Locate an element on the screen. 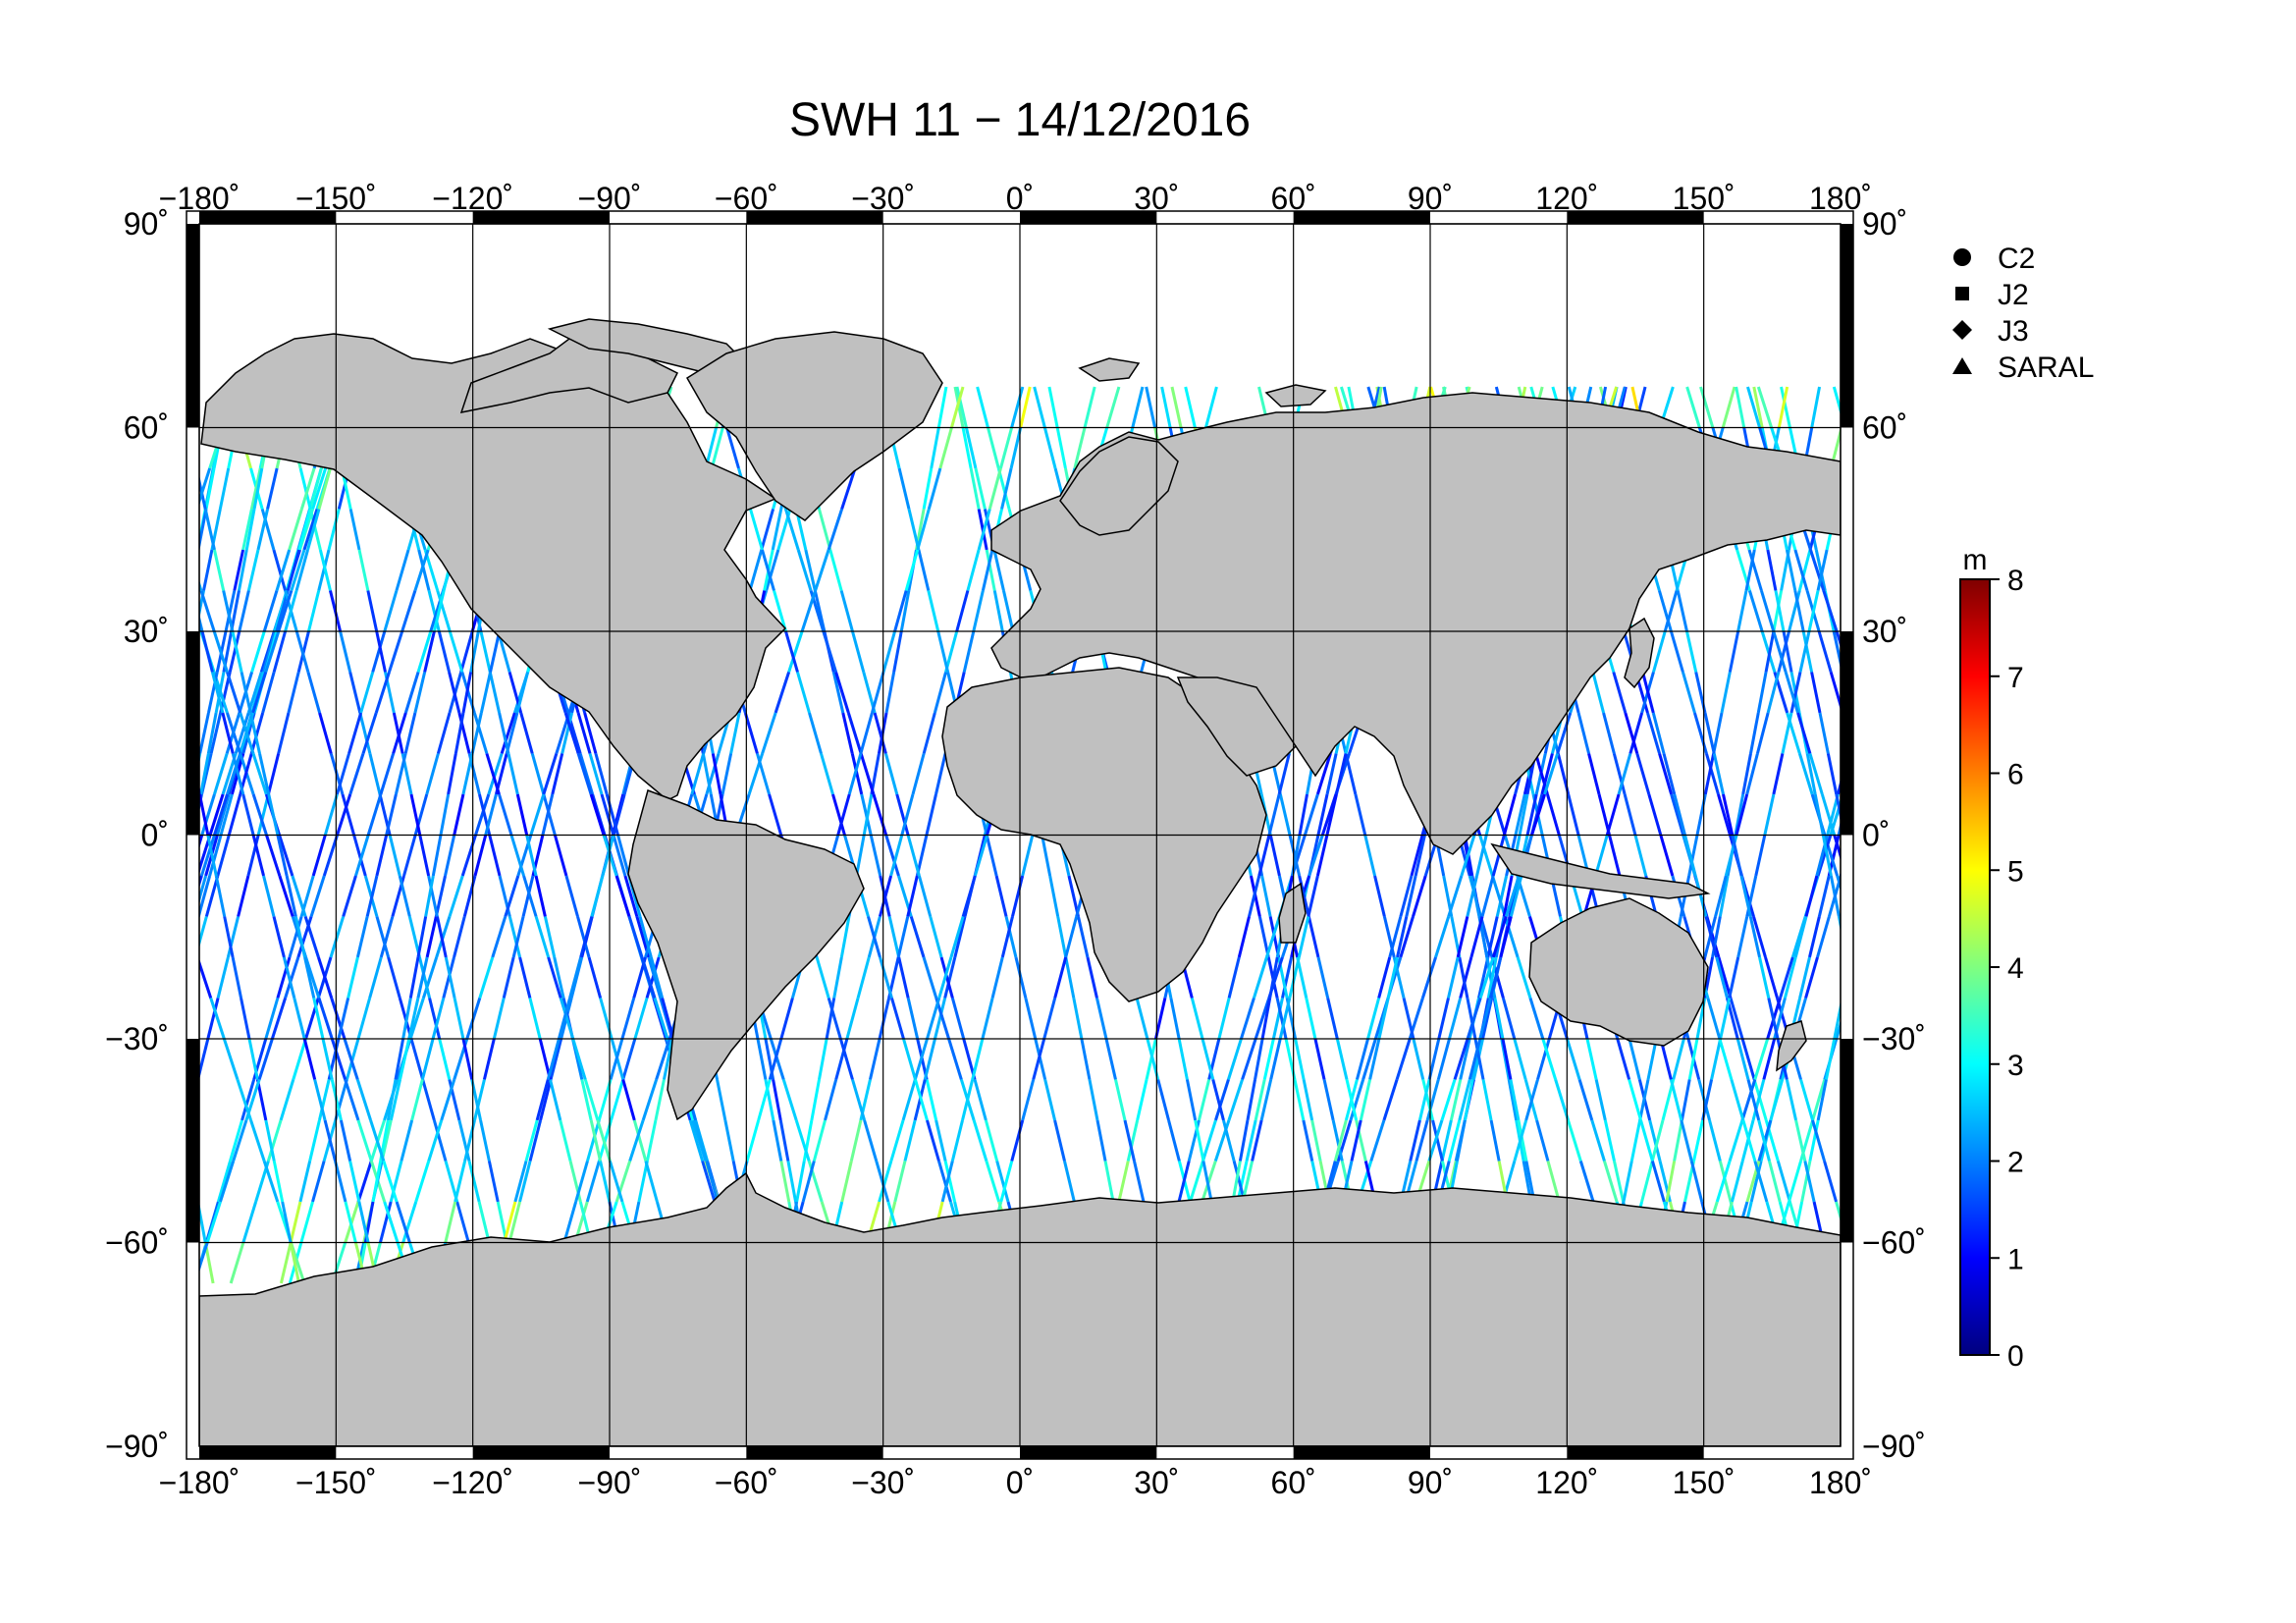 The width and height of the screenshot is (2296, 1623). land-arctic-archipelago is located at coordinates (569, 375).